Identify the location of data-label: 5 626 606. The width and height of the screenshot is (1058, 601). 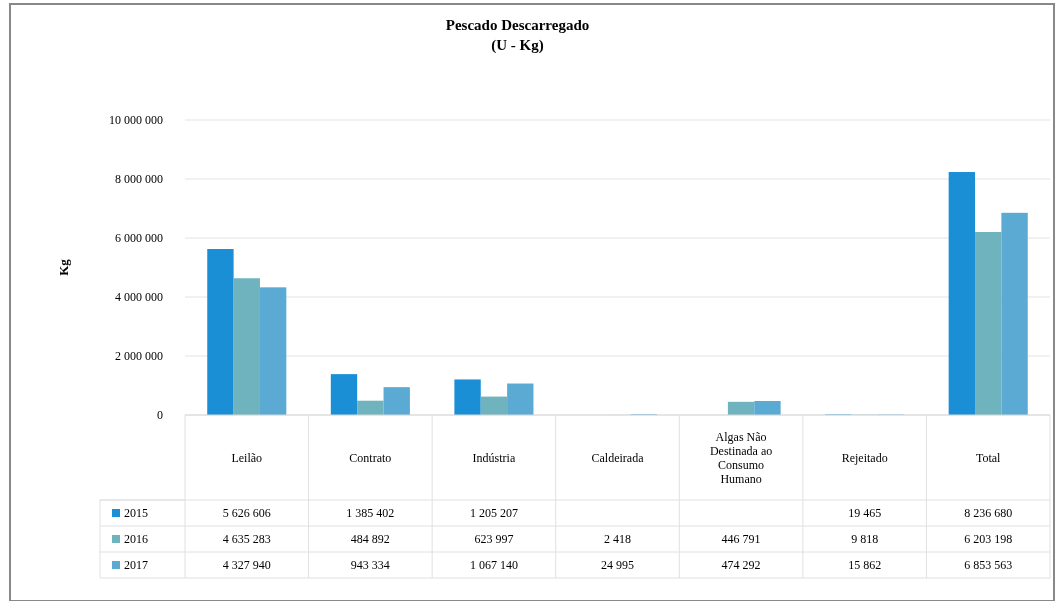
(246, 513).